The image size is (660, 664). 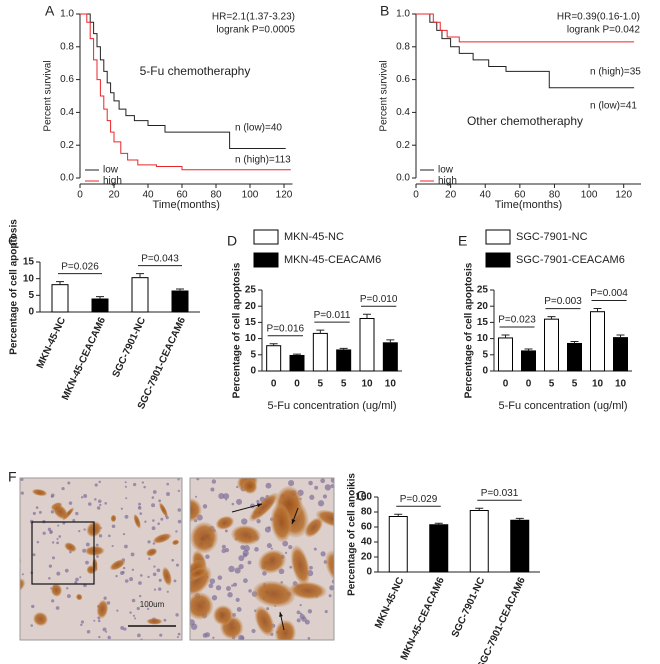 What do you see at coordinates (51, 343) in the screenshot?
I see `x-tick-label: MKN-45-NC` at bounding box center [51, 343].